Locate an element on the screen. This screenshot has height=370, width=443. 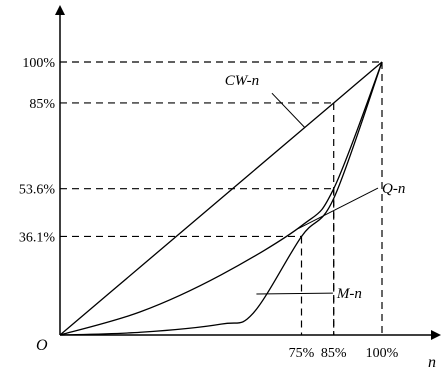
x-tick-label-1: 85% is located at coordinates (334, 353).